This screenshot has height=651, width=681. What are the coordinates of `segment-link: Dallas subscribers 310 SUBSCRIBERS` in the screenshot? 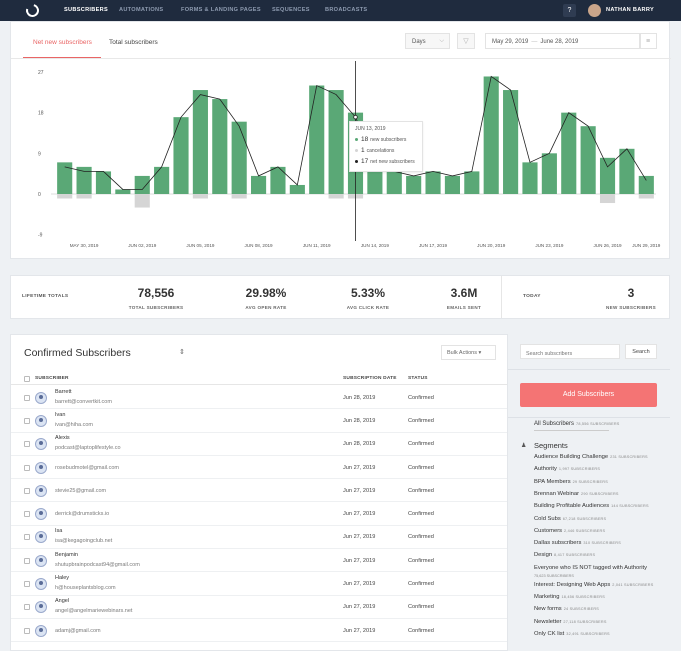 It's located at (577, 543).